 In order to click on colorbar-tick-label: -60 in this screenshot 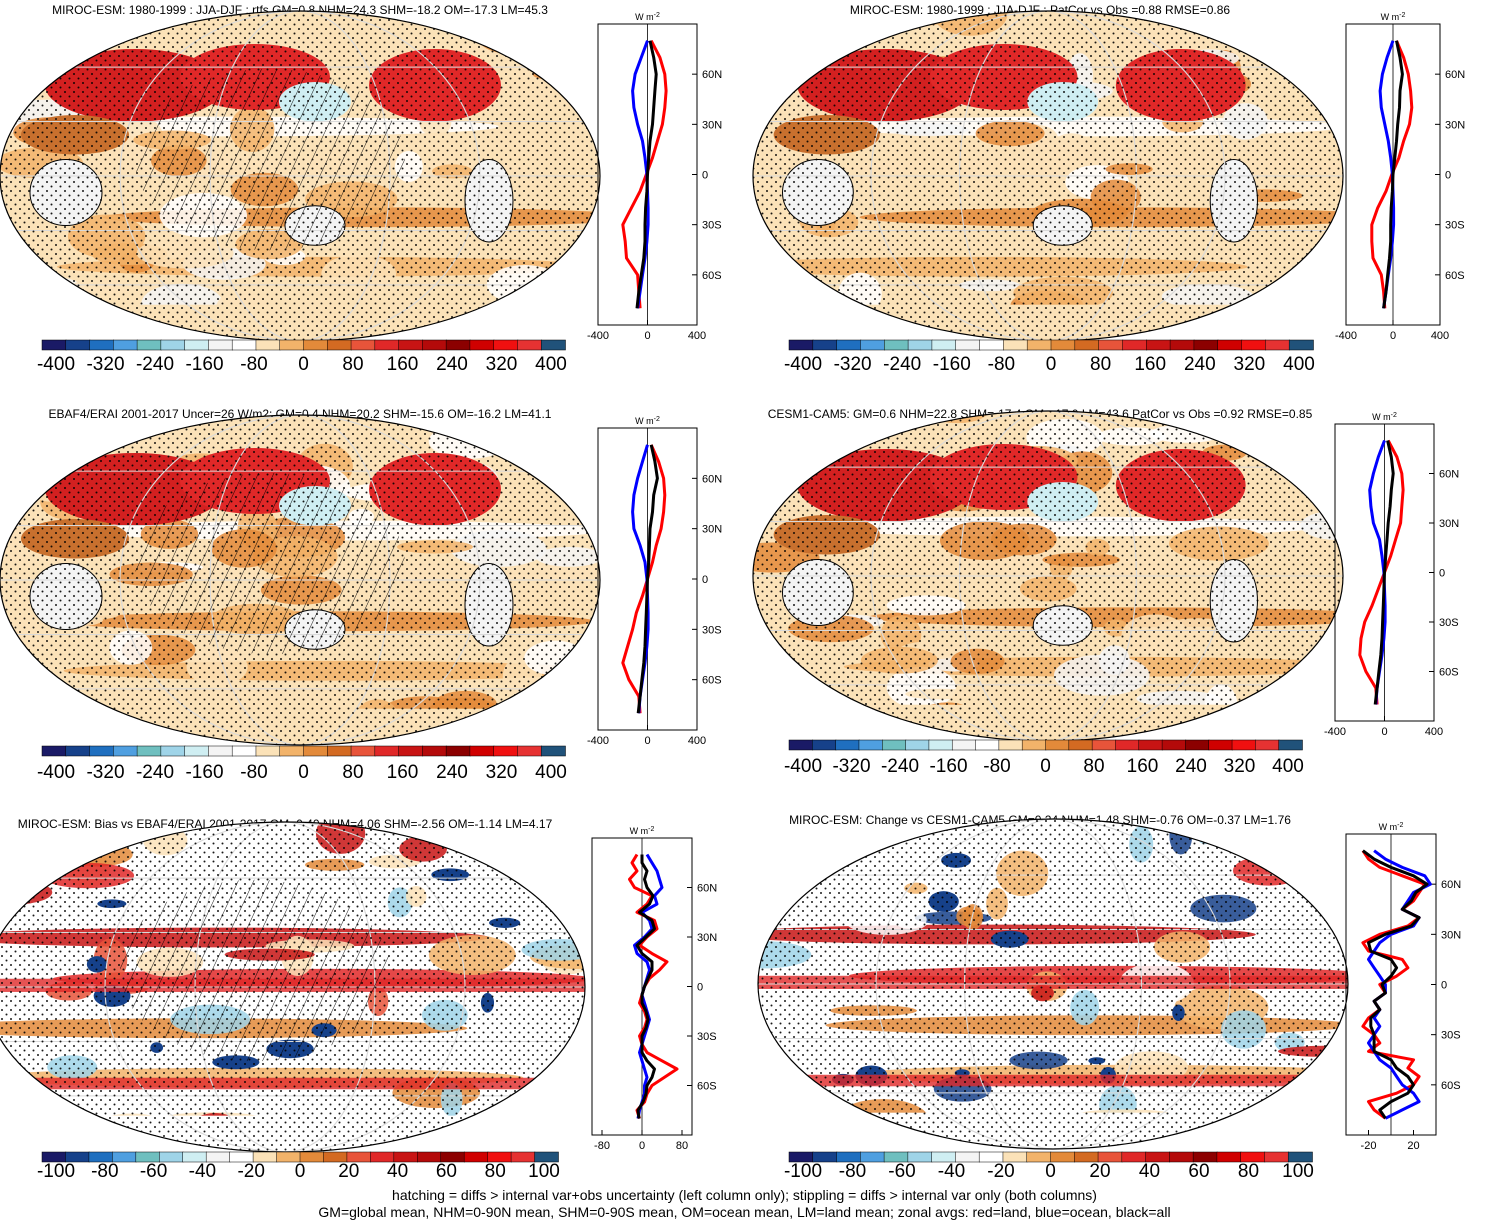, I will do `click(153, 1171)`.